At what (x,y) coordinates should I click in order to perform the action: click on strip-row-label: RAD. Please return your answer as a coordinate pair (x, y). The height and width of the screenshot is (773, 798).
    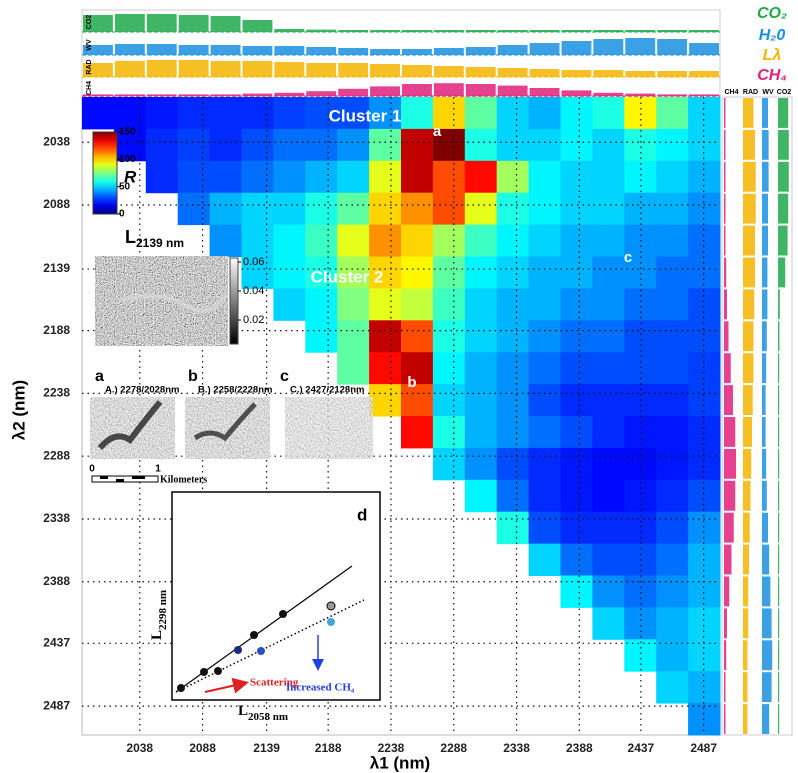
    Looking at the image, I should click on (89, 66).